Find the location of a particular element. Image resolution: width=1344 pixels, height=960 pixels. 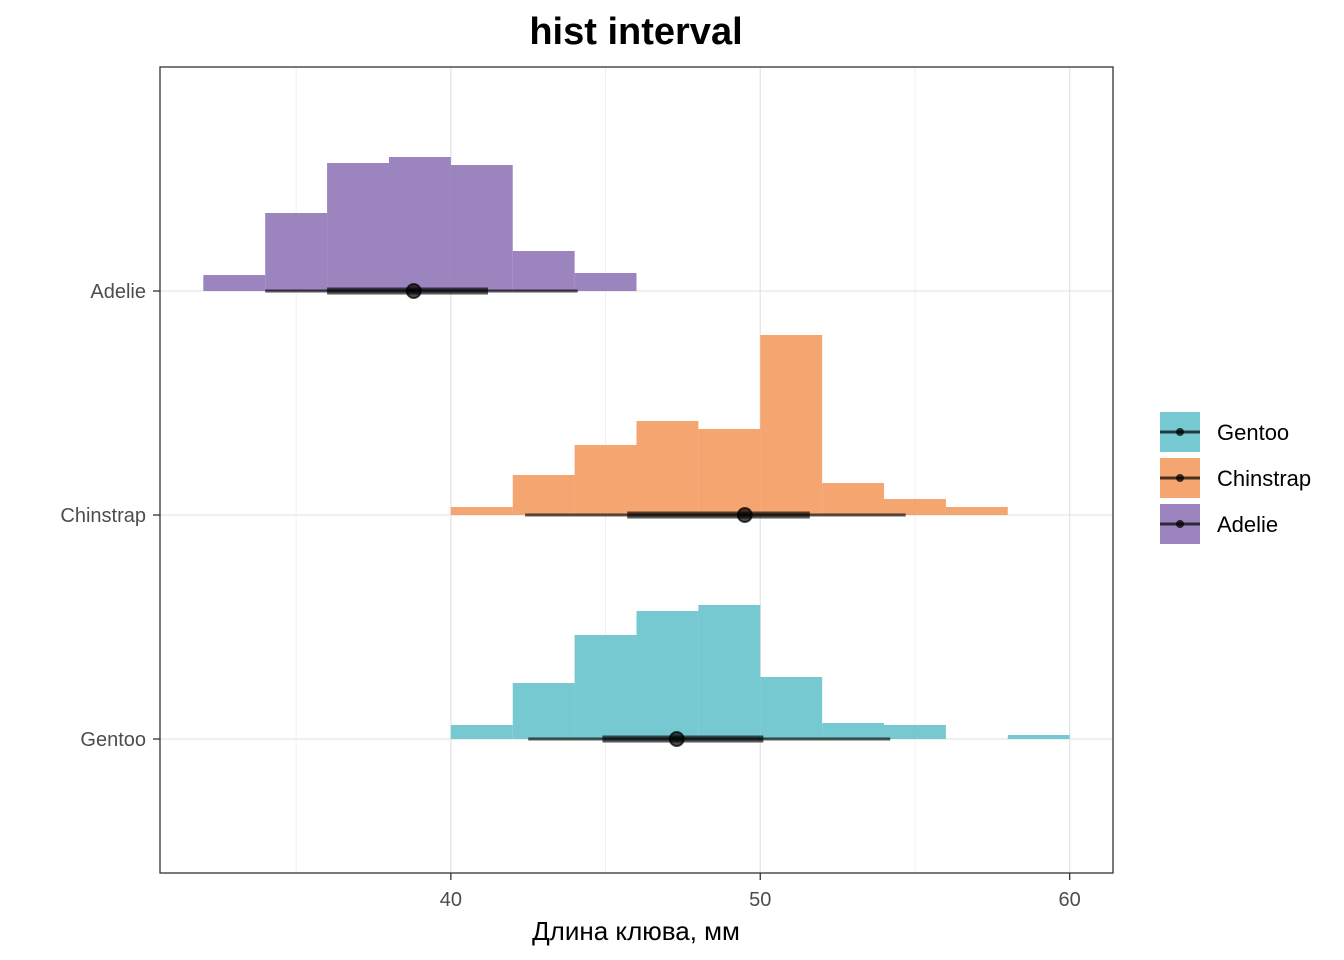

legend-item-adelie: Adelie is located at coordinates (1219, 524).